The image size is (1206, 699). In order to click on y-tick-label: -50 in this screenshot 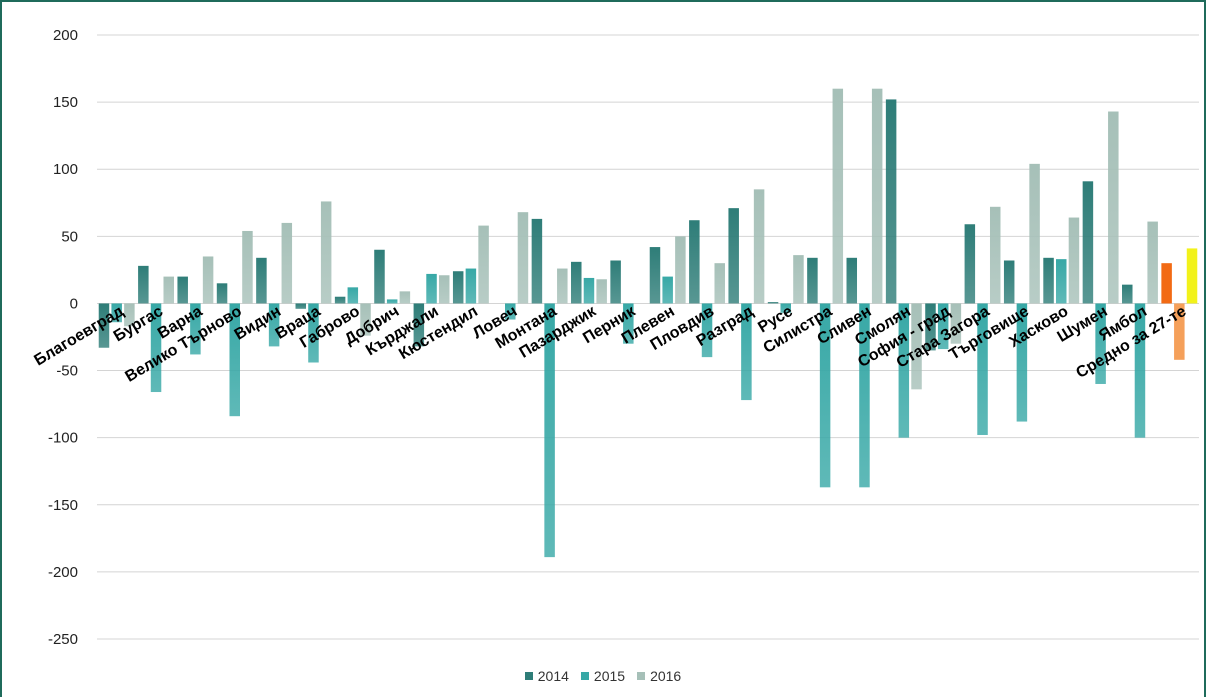, I will do `click(67, 371)`.